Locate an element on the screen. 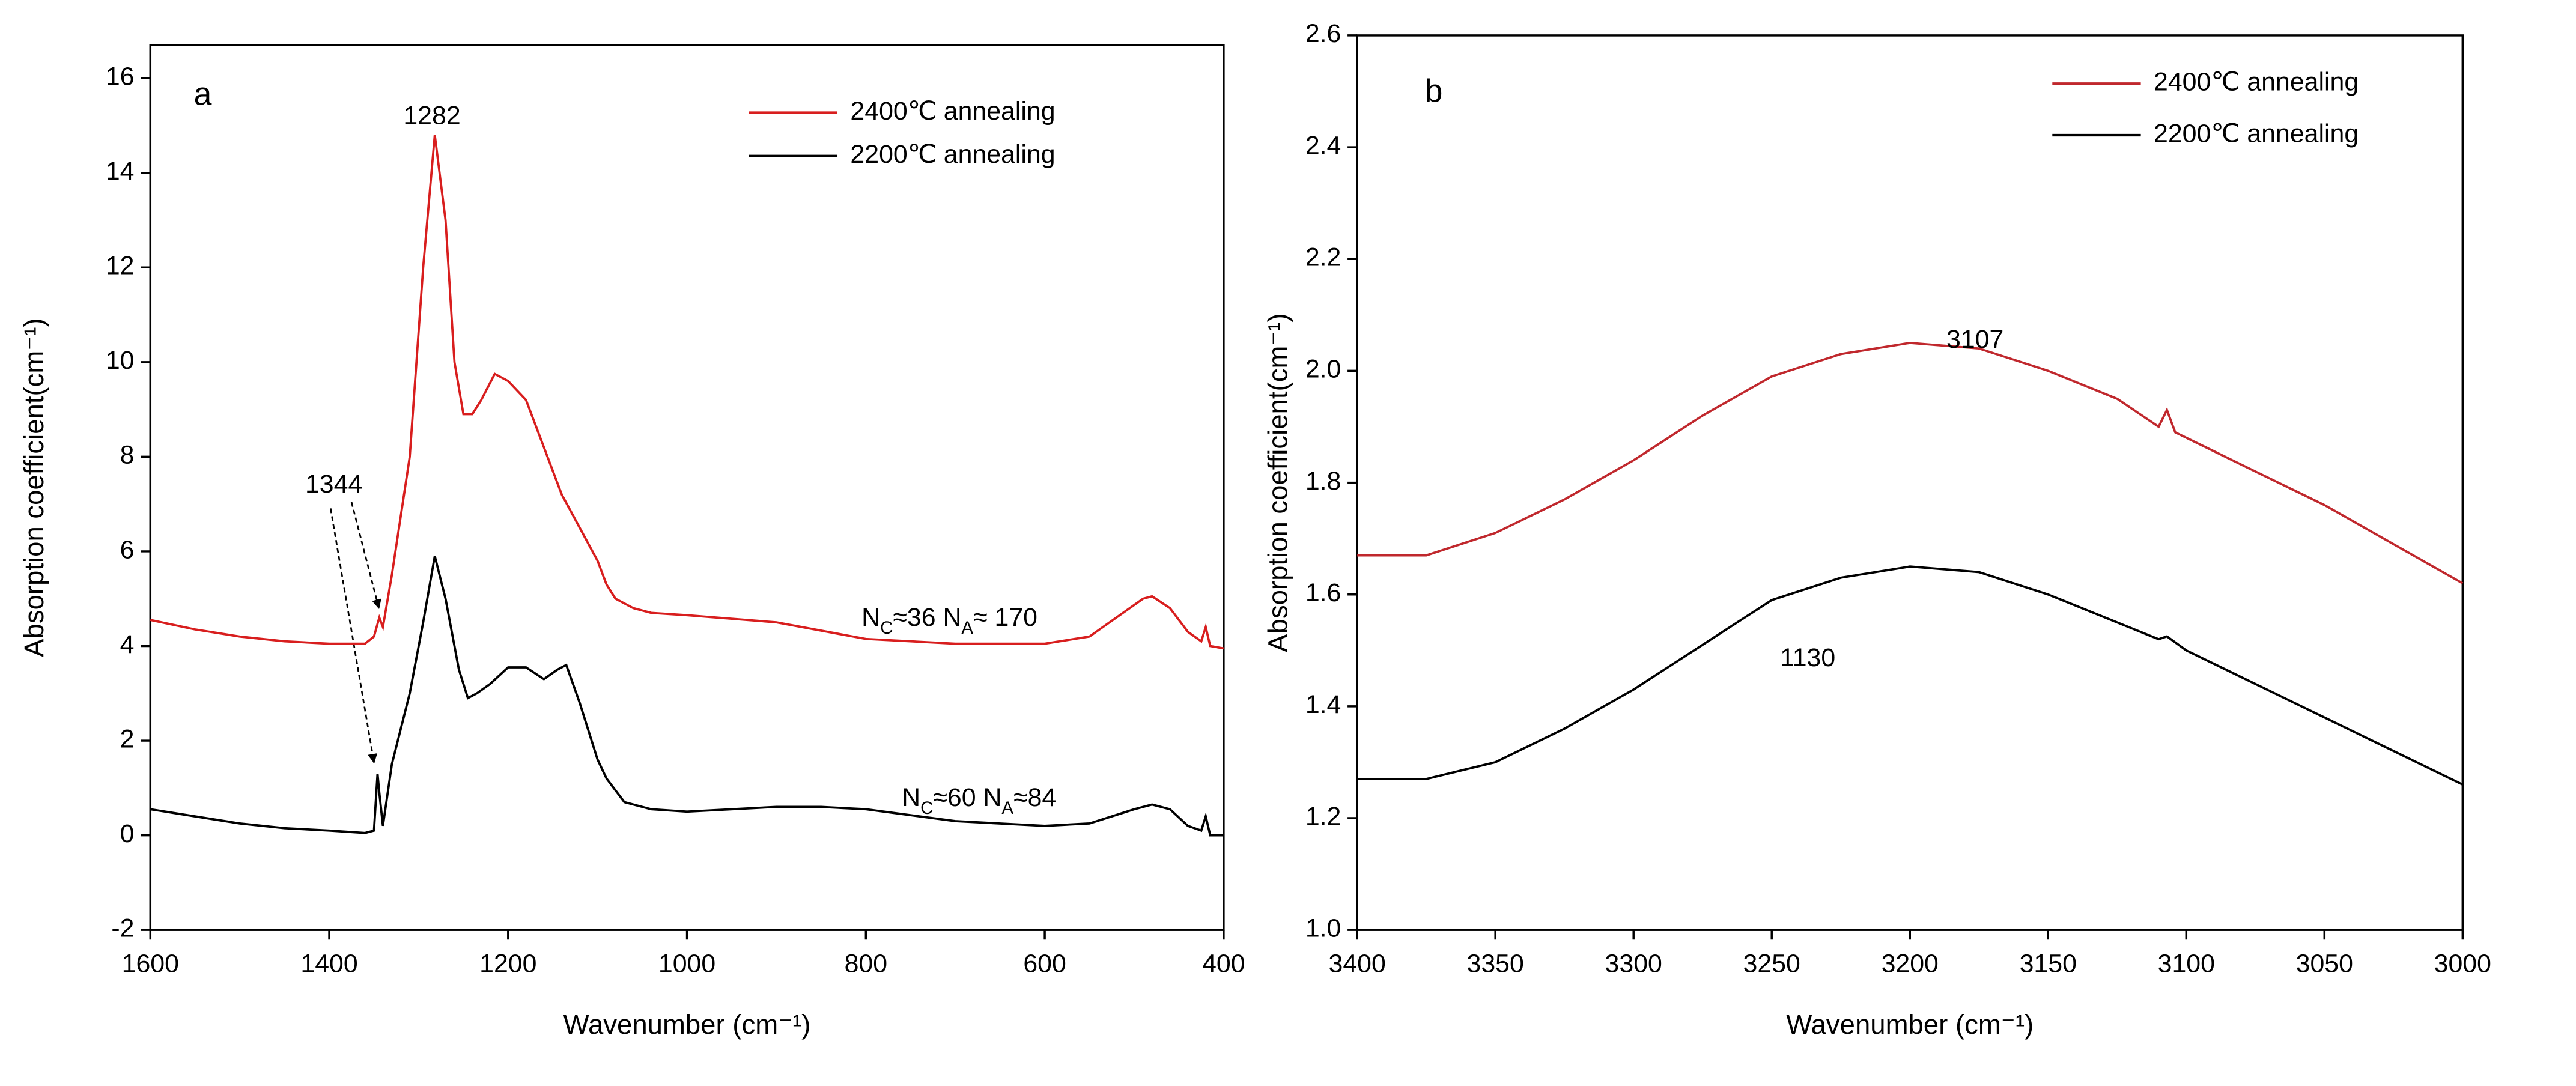  annotation-part: 1130 is located at coordinates (1807, 658).